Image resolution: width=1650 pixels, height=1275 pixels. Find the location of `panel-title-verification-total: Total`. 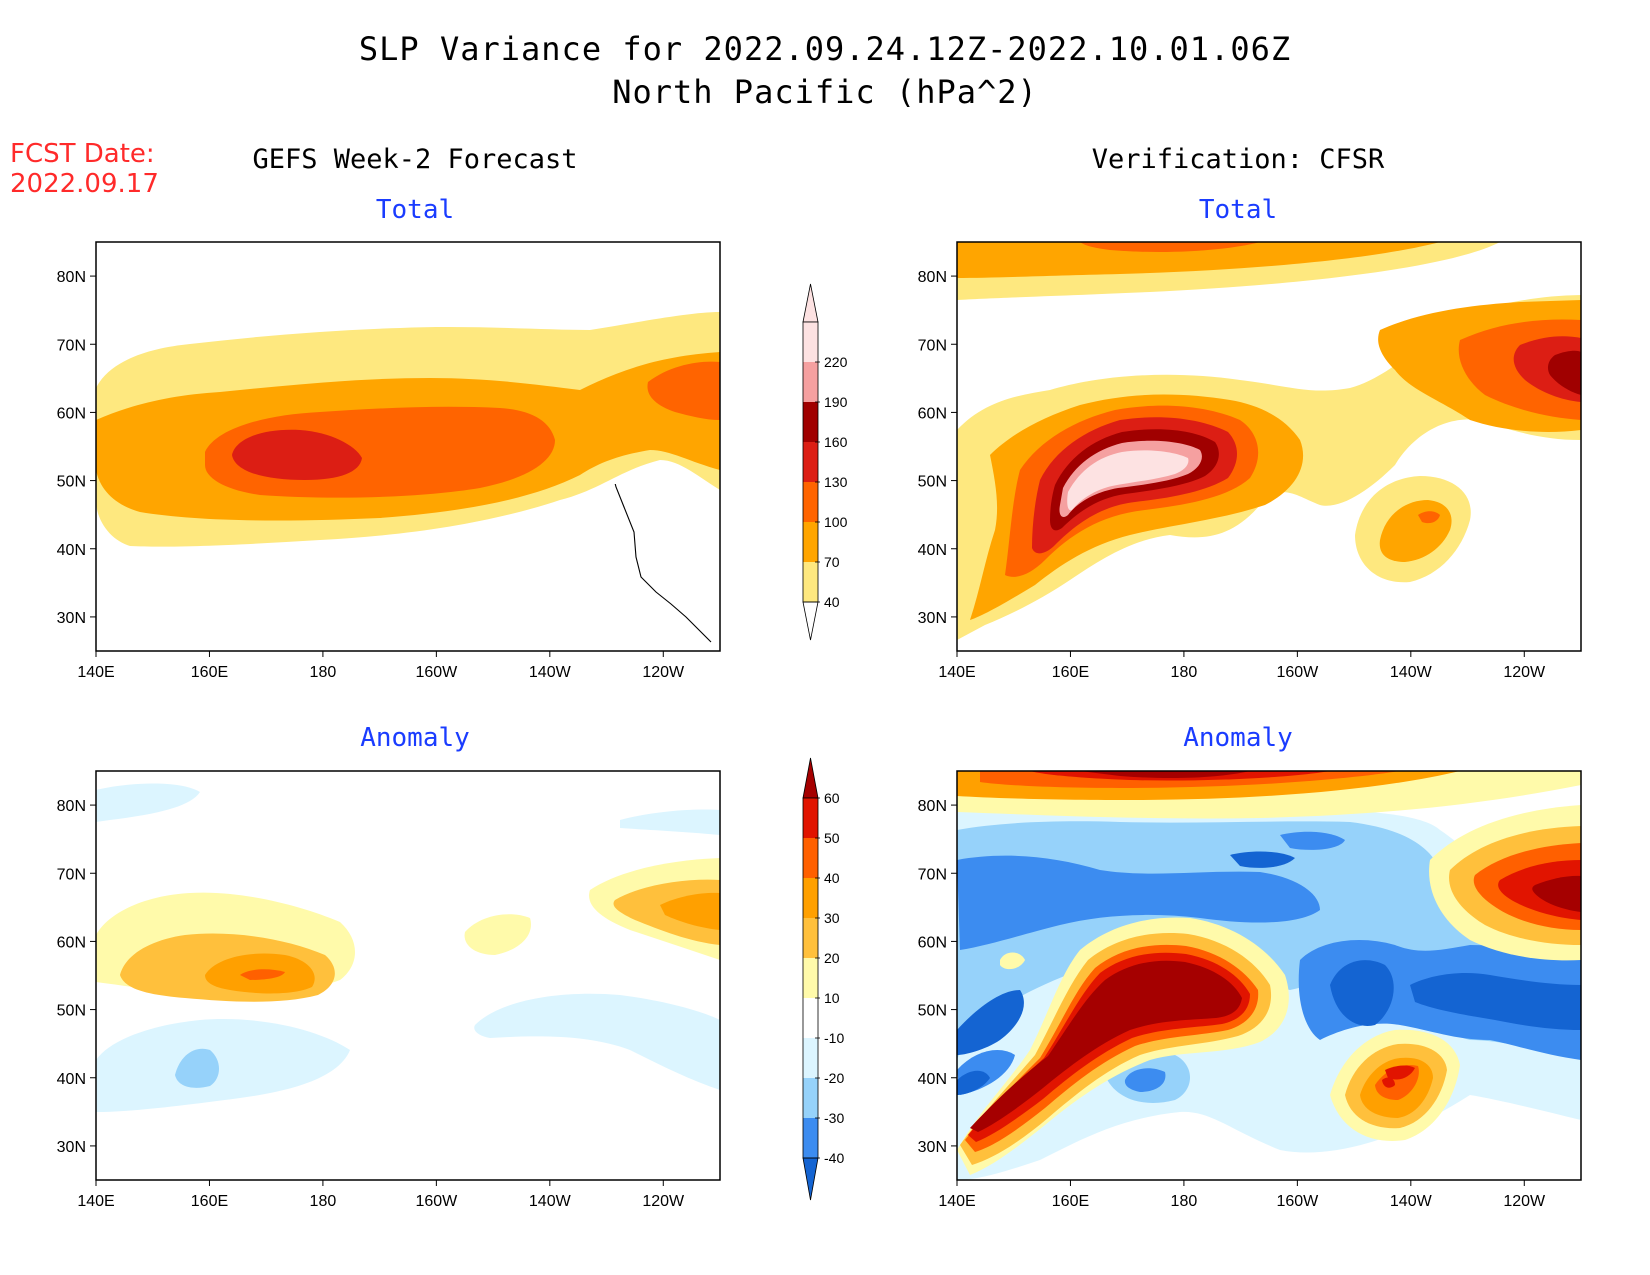

panel-title-verification-total: Total is located at coordinates (1238, 210).